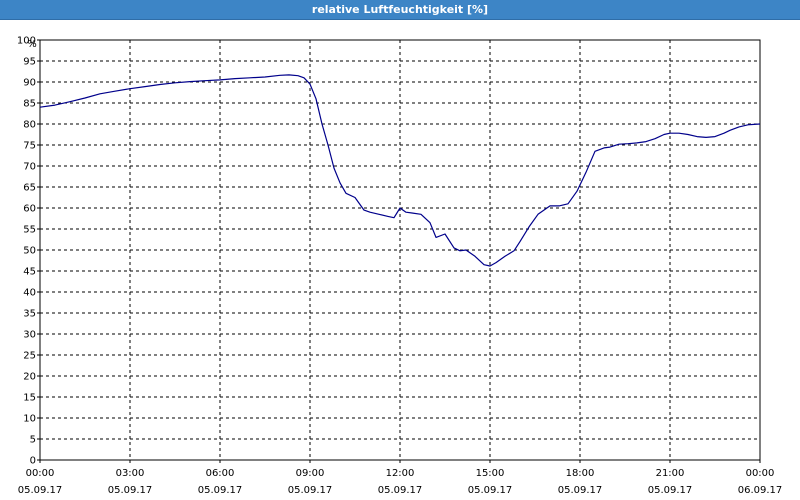 This screenshot has width=800, height=500. Describe the element at coordinates (29, 167) in the screenshot. I see `y-tick-label: 70` at that location.